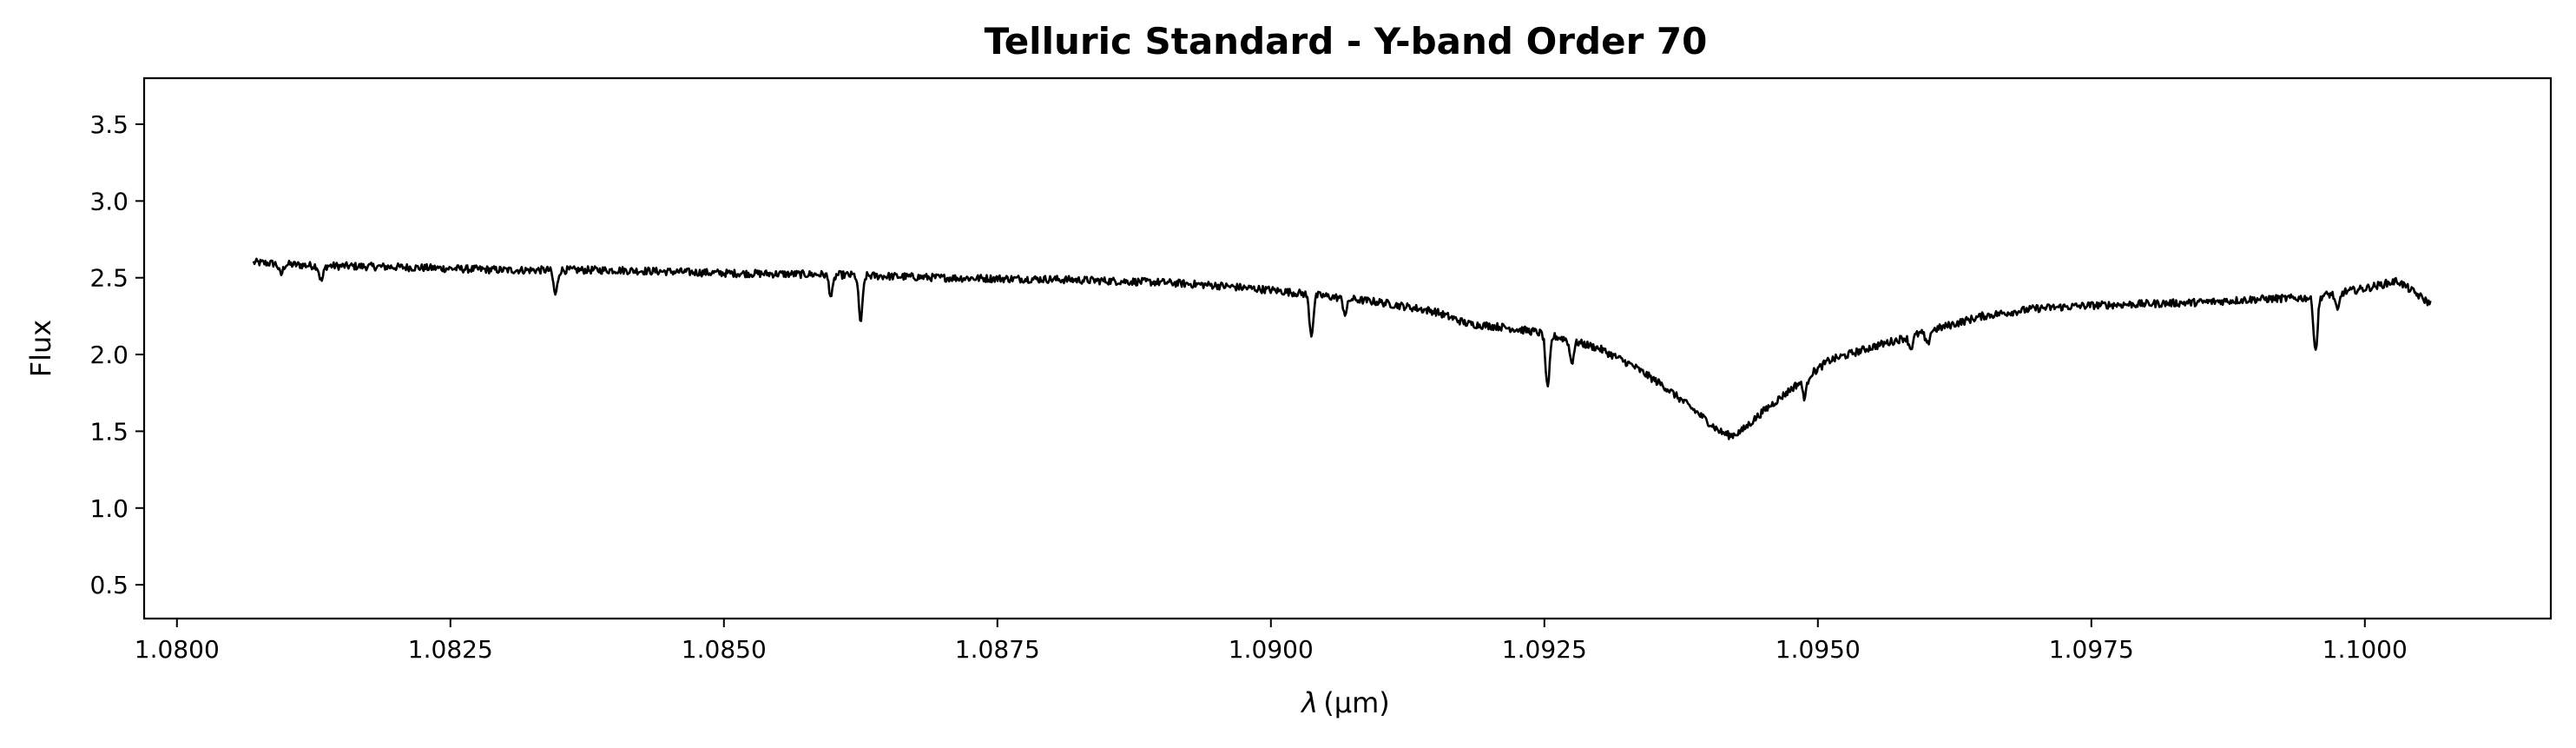 The image size is (2576, 748). What do you see at coordinates (997, 649) in the screenshot?
I see `x-tick-label: 1.0875` at bounding box center [997, 649].